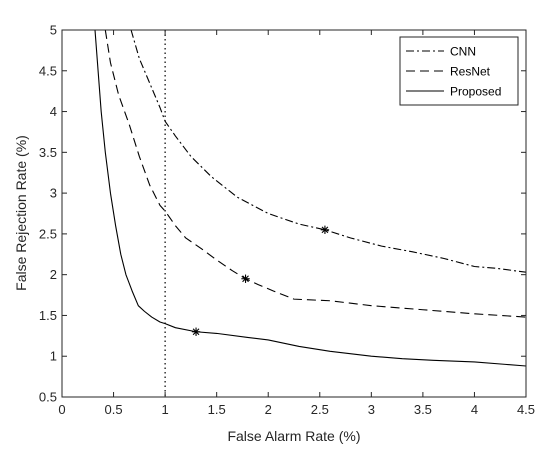 This screenshot has height=449, width=550. I want to click on x-tick-label: 3.5, so click(423, 409).